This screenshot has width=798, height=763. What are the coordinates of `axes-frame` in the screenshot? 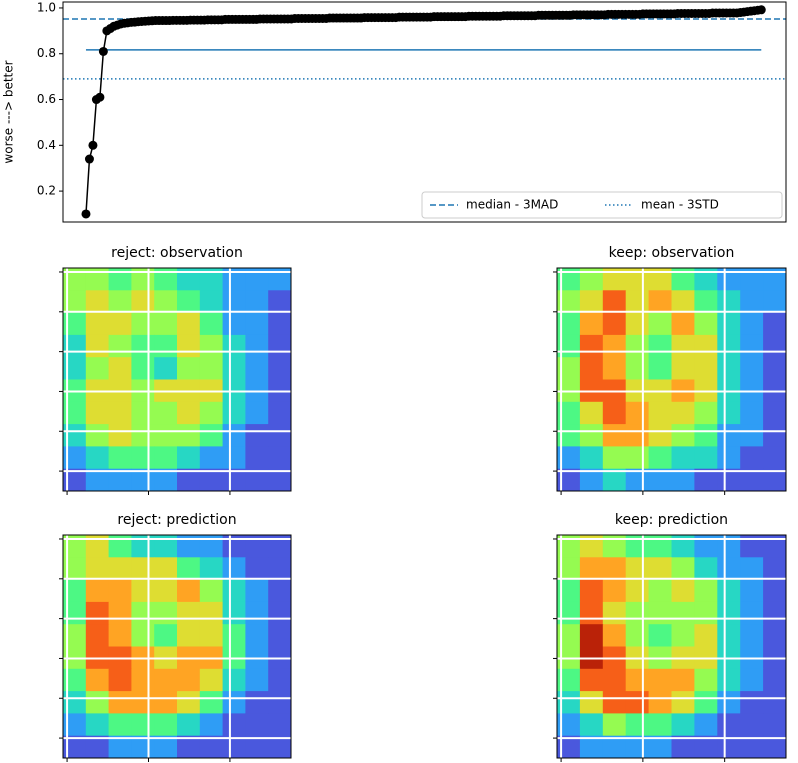 It's located at (671, 646).